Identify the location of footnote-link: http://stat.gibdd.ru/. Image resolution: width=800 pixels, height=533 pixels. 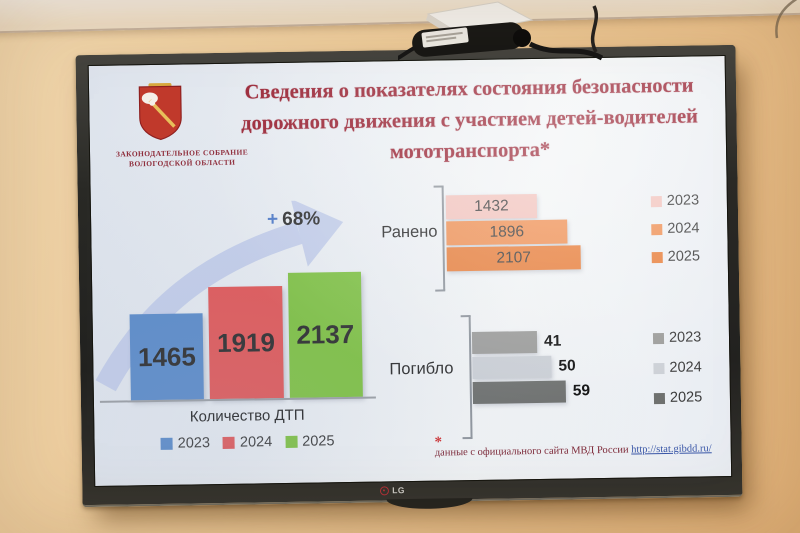
(671, 449).